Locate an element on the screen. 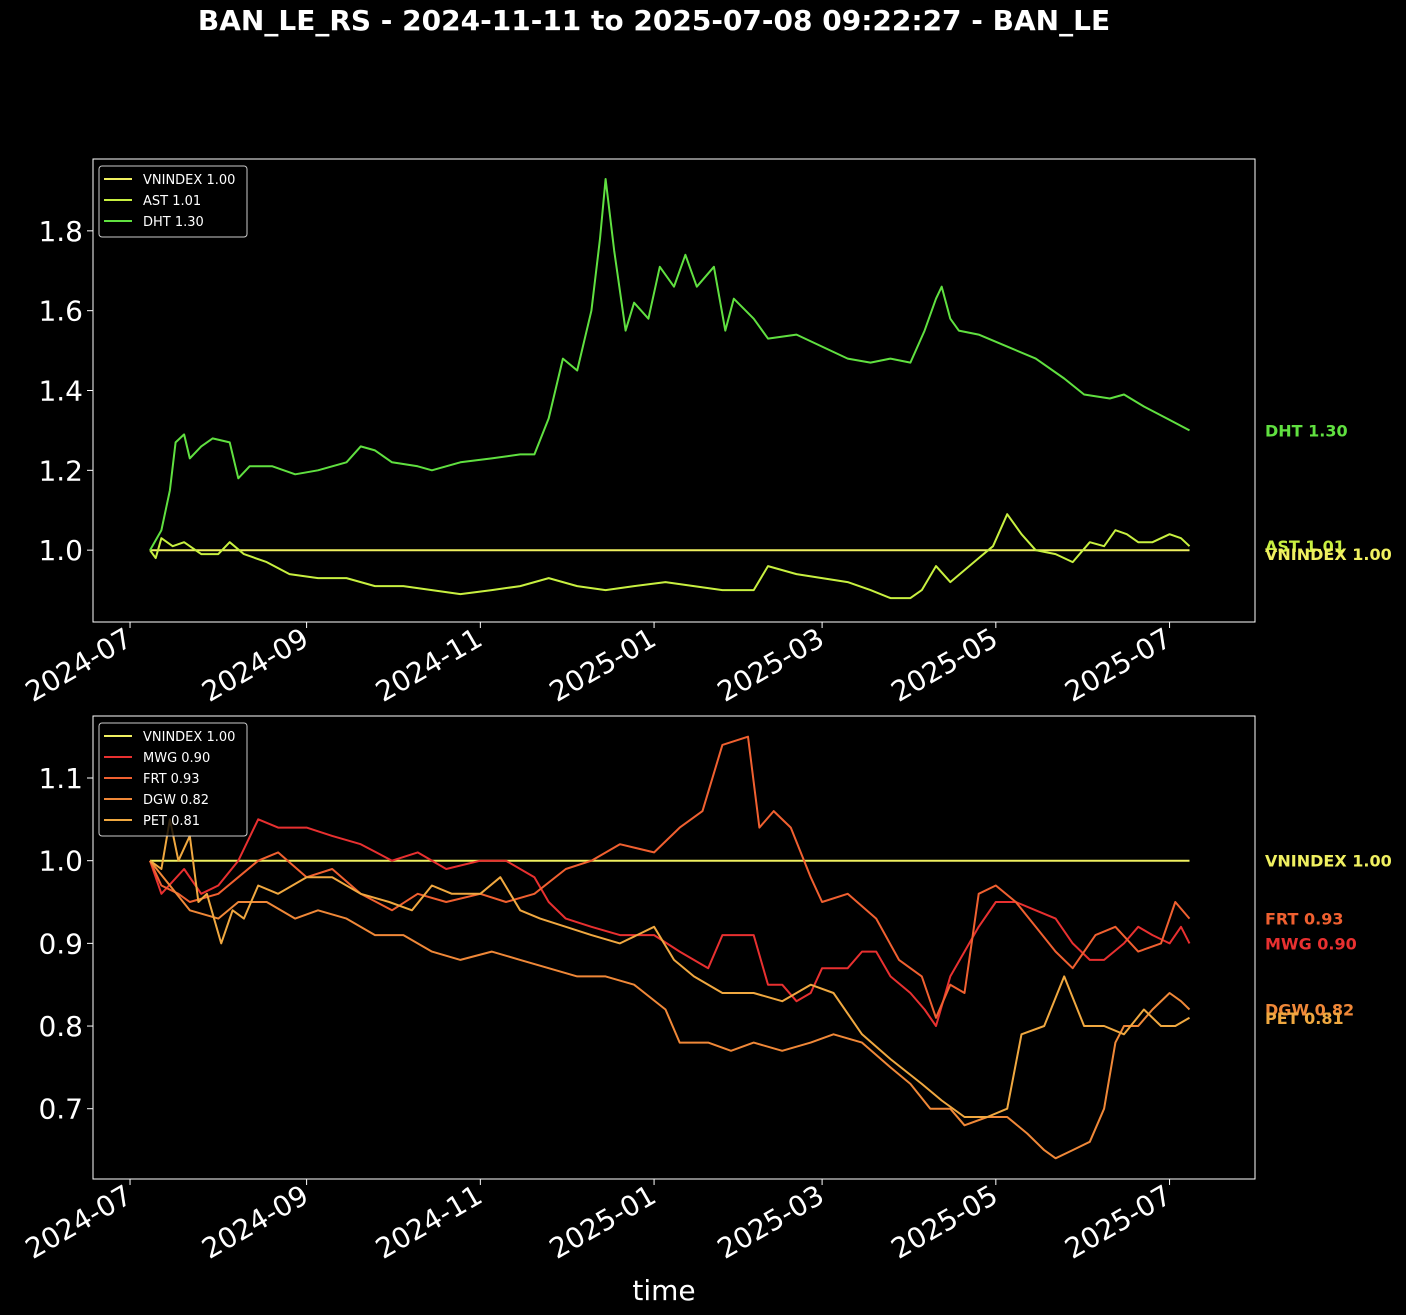 This screenshot has height=1315, width=1406. legend-entry: DGW 0.82 is located at coordinates (176, 800).